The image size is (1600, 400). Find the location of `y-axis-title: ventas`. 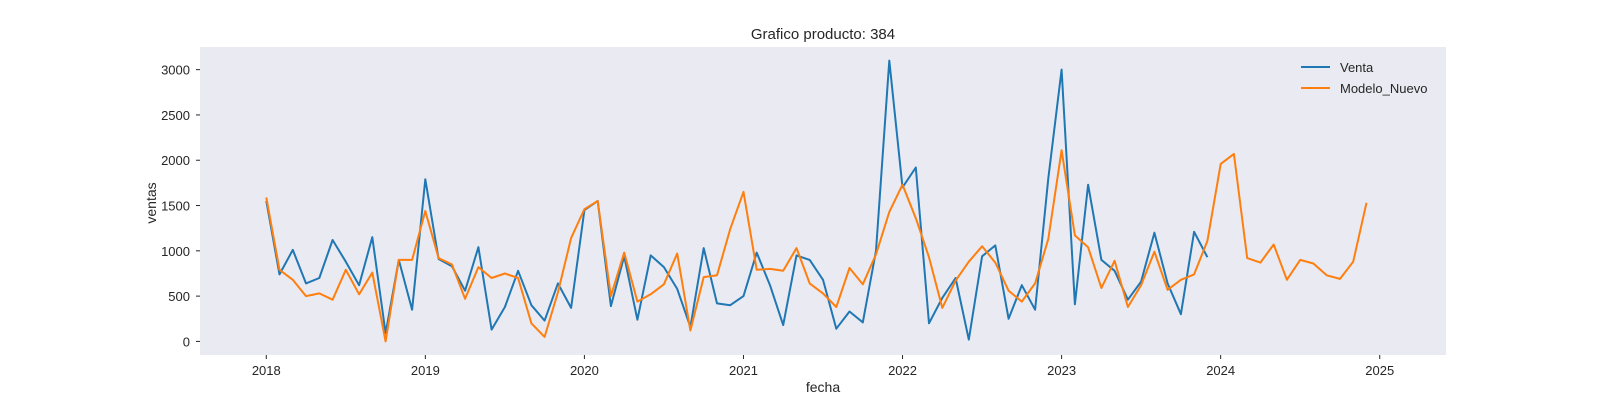

y-axis-title: ventas is located at coordinates (151, 202).